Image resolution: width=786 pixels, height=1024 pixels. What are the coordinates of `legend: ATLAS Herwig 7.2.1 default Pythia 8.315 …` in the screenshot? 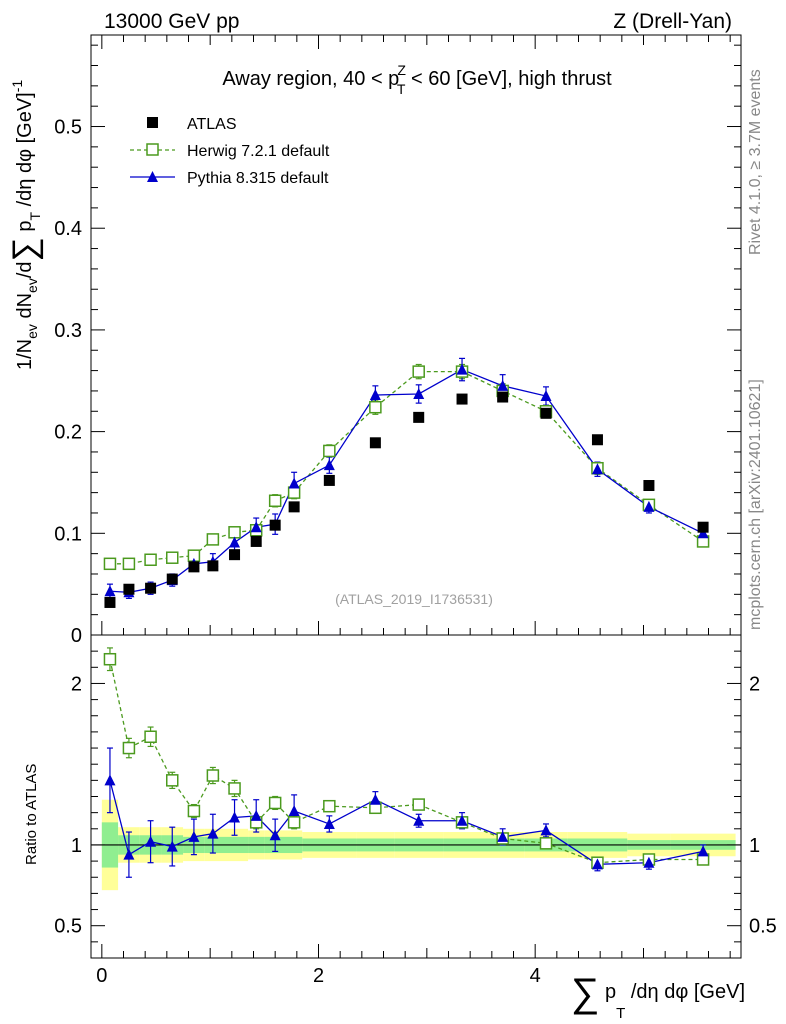 It's located at (230, 151).